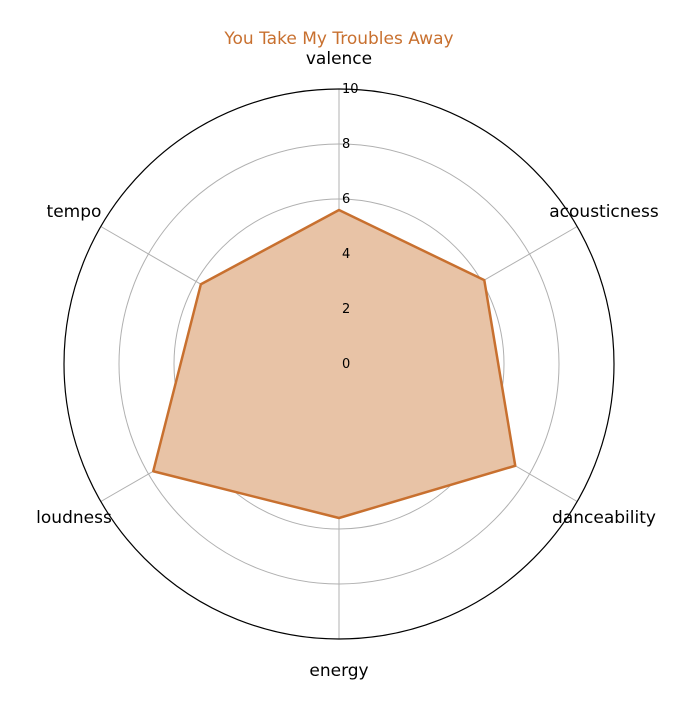 Image resolution: width=695 pixels, height=721 pixels. I want to click on r-tick-label: 6, so click(346, 199).